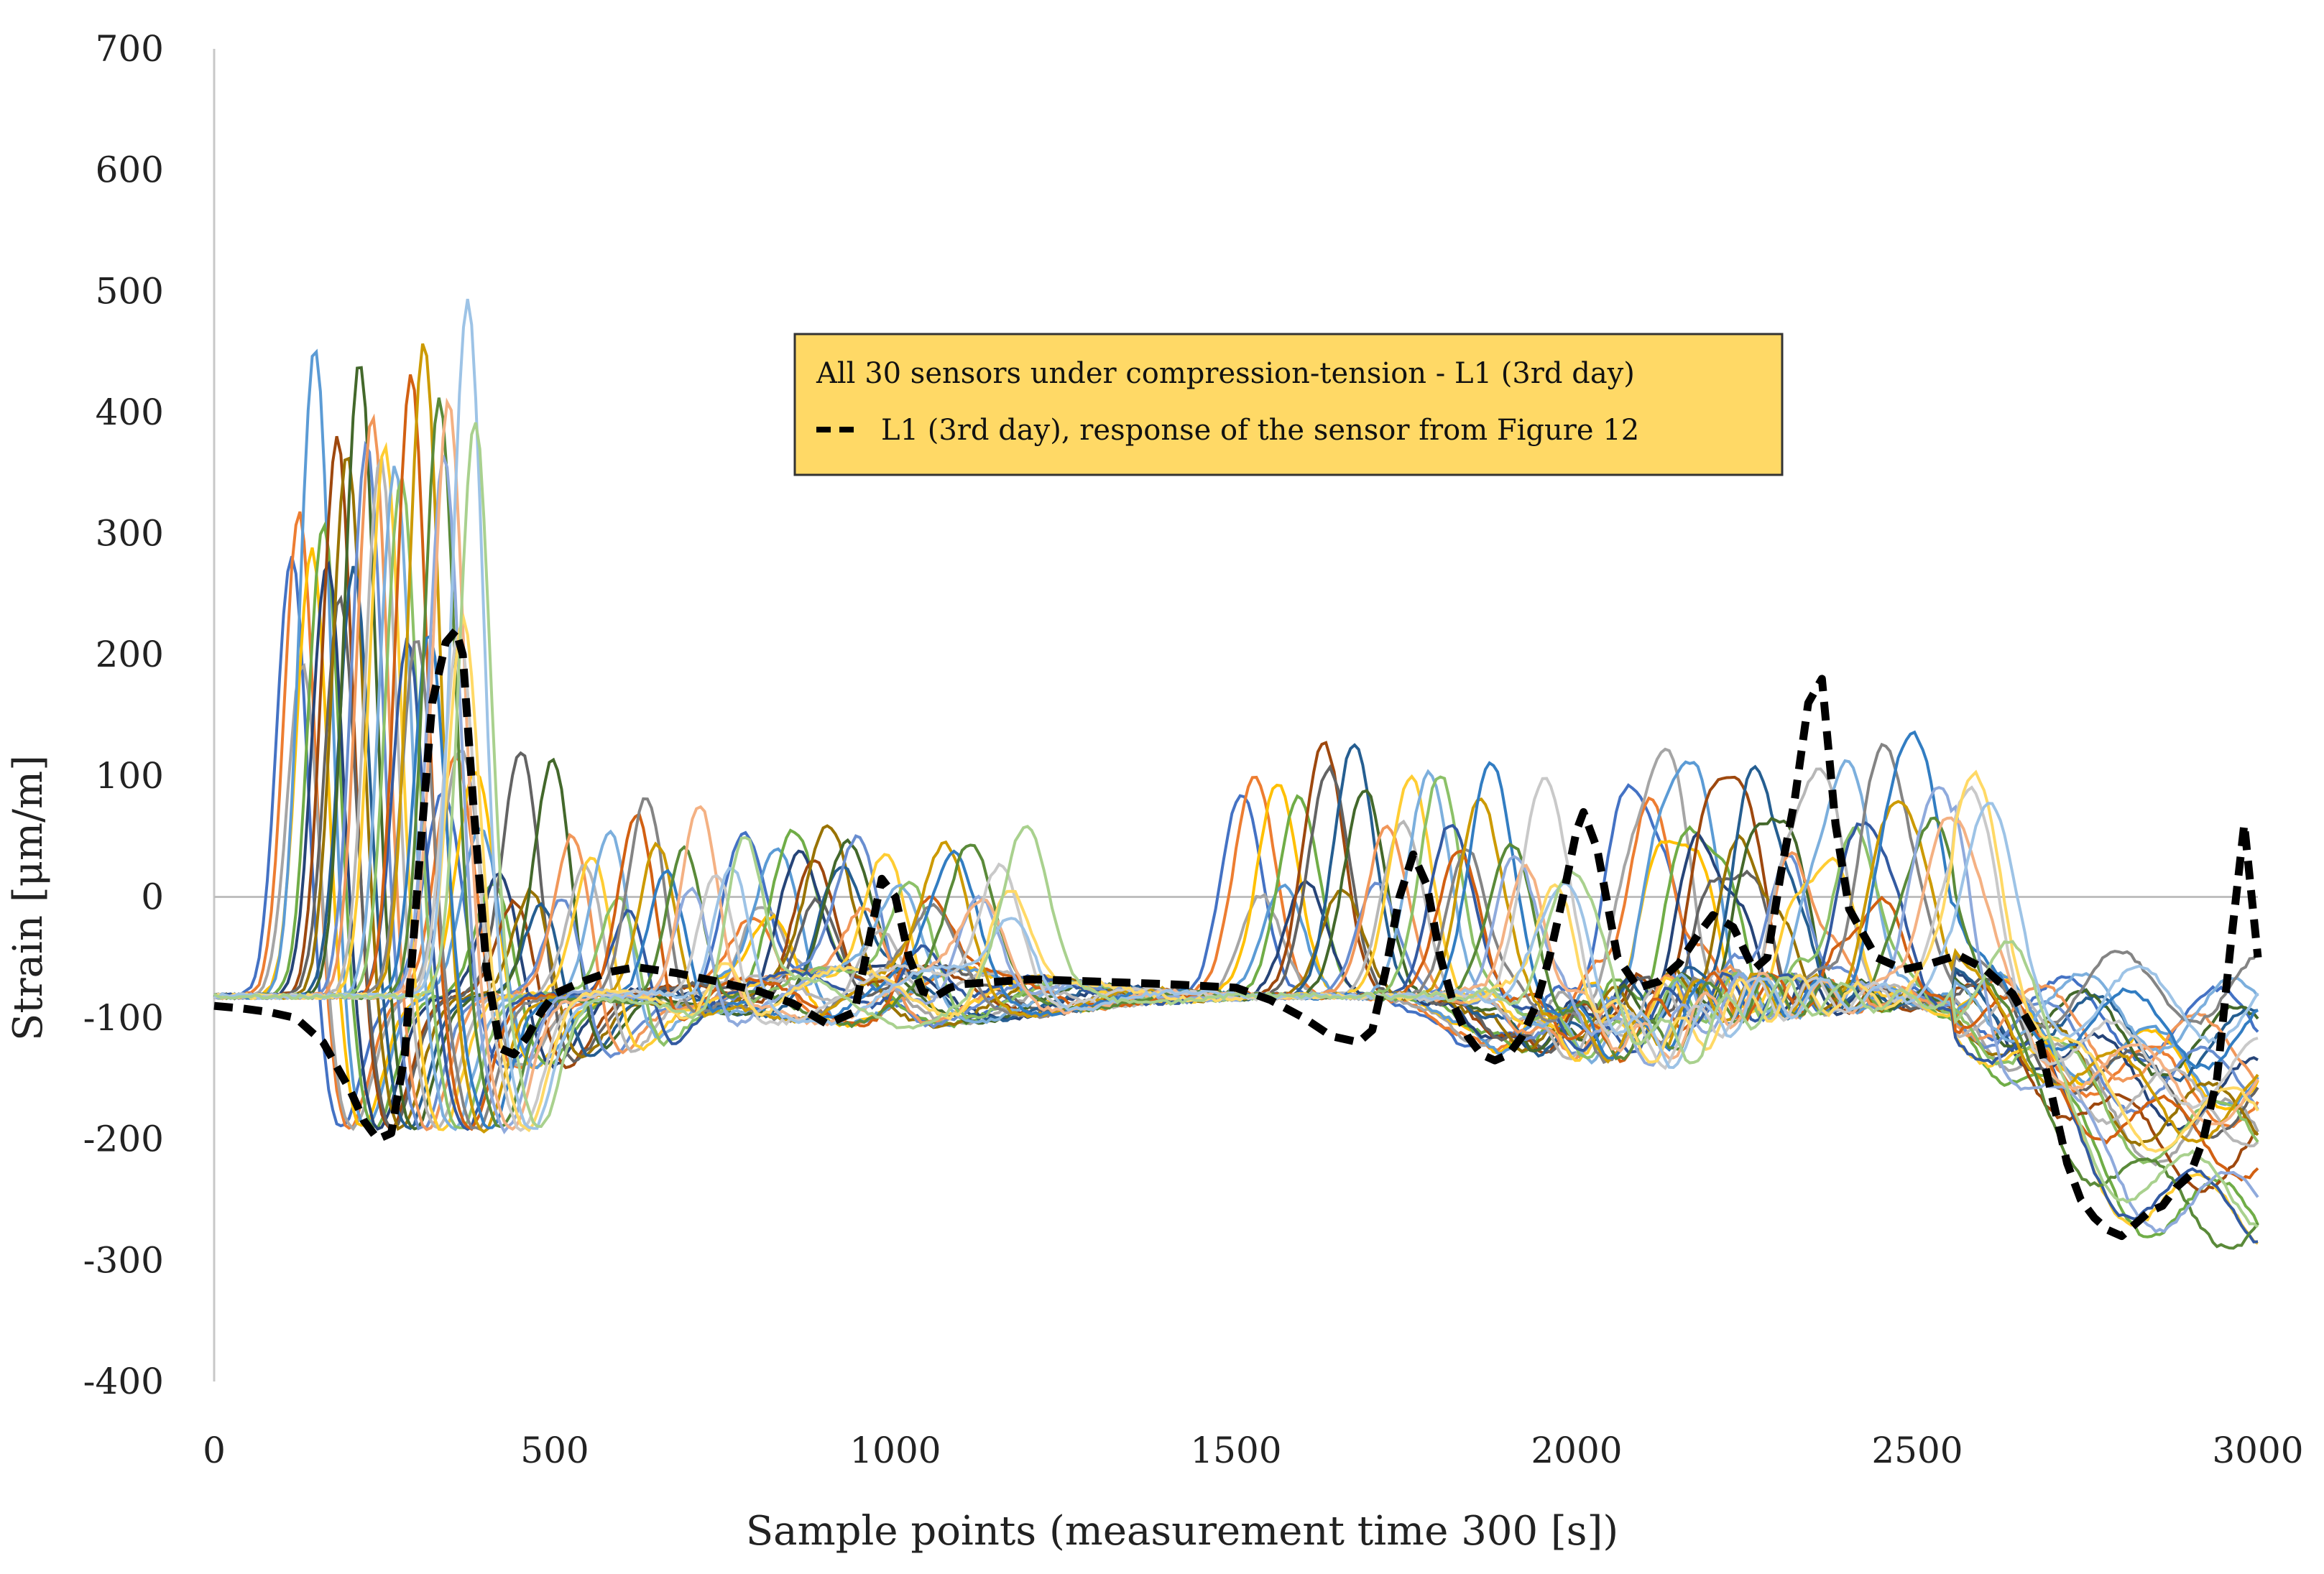 Image resolution: width=2324 pixels, height=1574 pixels. What do you see at coordinates (1235, 1450) in the screenshot?
I see `x-tick-label: 1500` at bounding box center [1235, 1450].